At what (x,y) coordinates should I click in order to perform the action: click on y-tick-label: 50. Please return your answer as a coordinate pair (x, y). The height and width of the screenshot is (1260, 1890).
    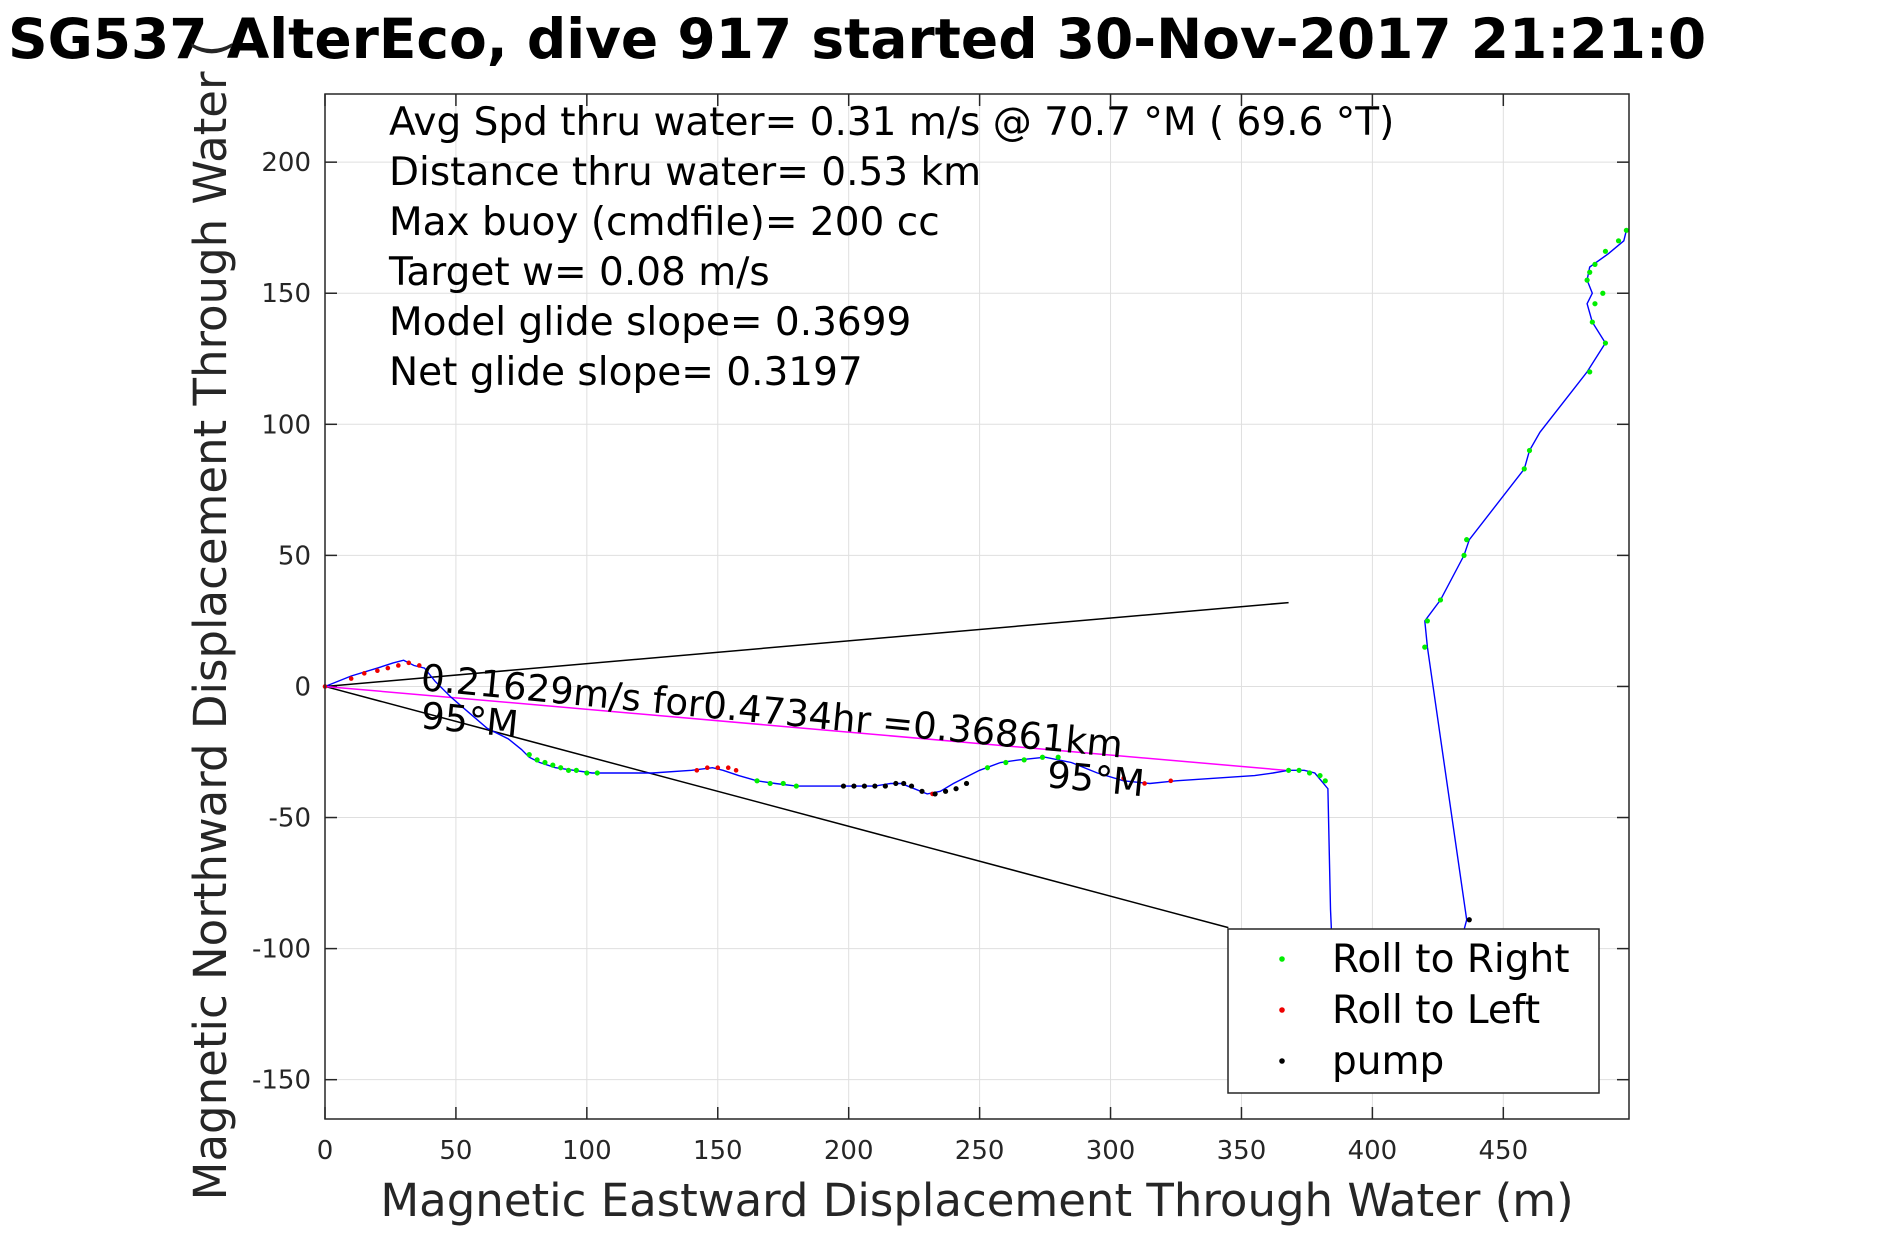
    Looking at the image, I should click on (294, 556).